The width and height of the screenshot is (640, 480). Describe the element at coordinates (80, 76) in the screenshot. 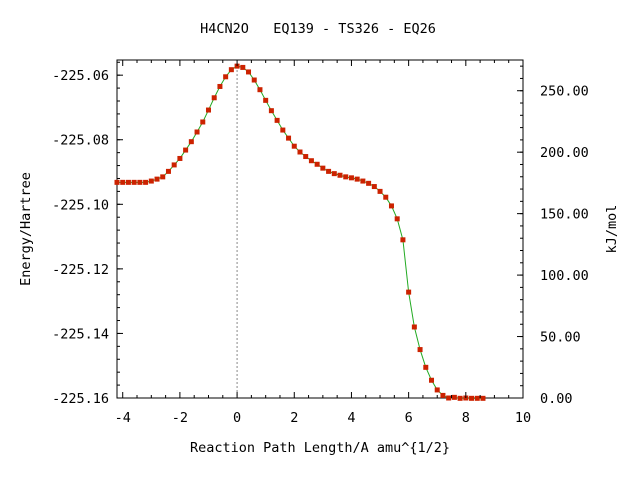

I see `y-tick-label: -225.06` at that location.